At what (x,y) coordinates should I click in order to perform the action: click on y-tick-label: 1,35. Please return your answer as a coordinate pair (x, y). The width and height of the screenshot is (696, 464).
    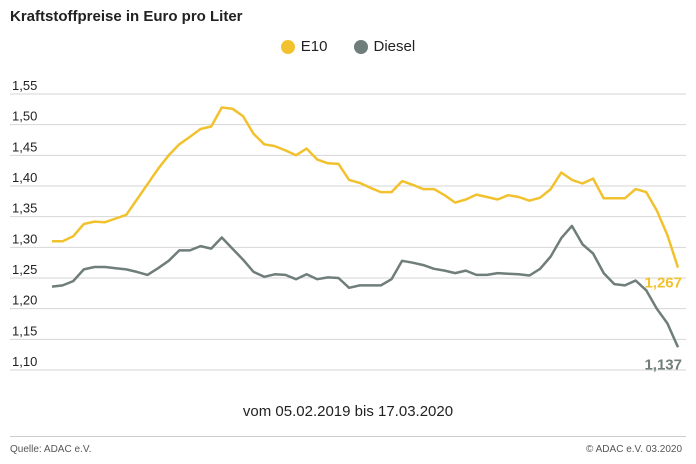
    Looking at the image, I should click on (24, 208).